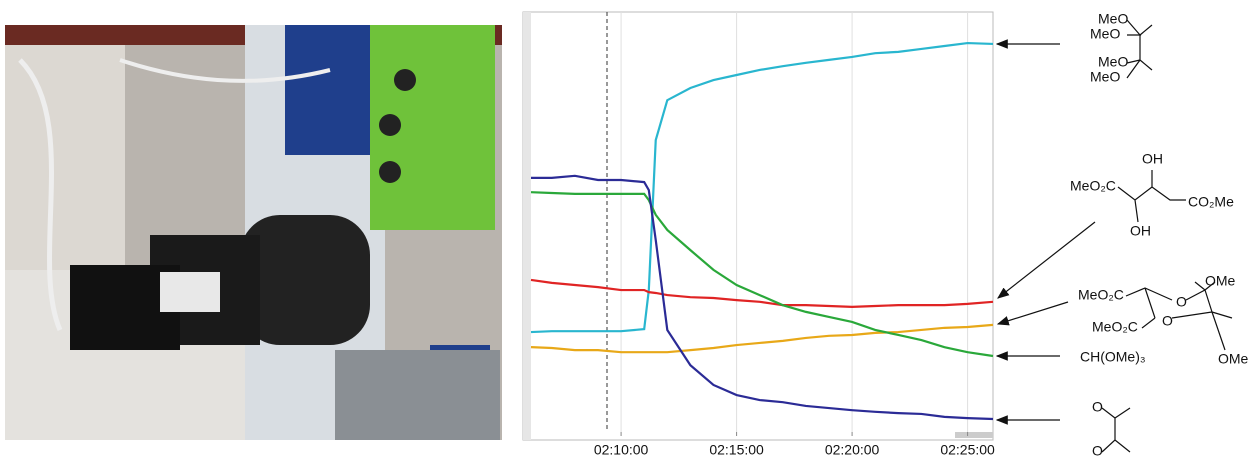 Image resolution: width=1258 pixels, height=469 pixels. What do you see at coordinates (527, 226) in the screenshot?
I see `scrollbar` at bounding box center [527, 226].